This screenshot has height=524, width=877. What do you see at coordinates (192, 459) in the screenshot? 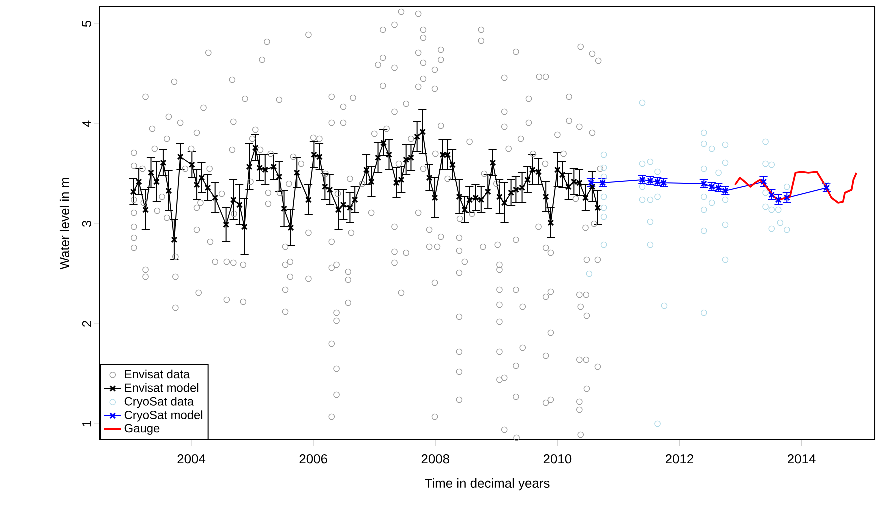
I see `x-tick-label: 2004` at bounding box center [192, 459].